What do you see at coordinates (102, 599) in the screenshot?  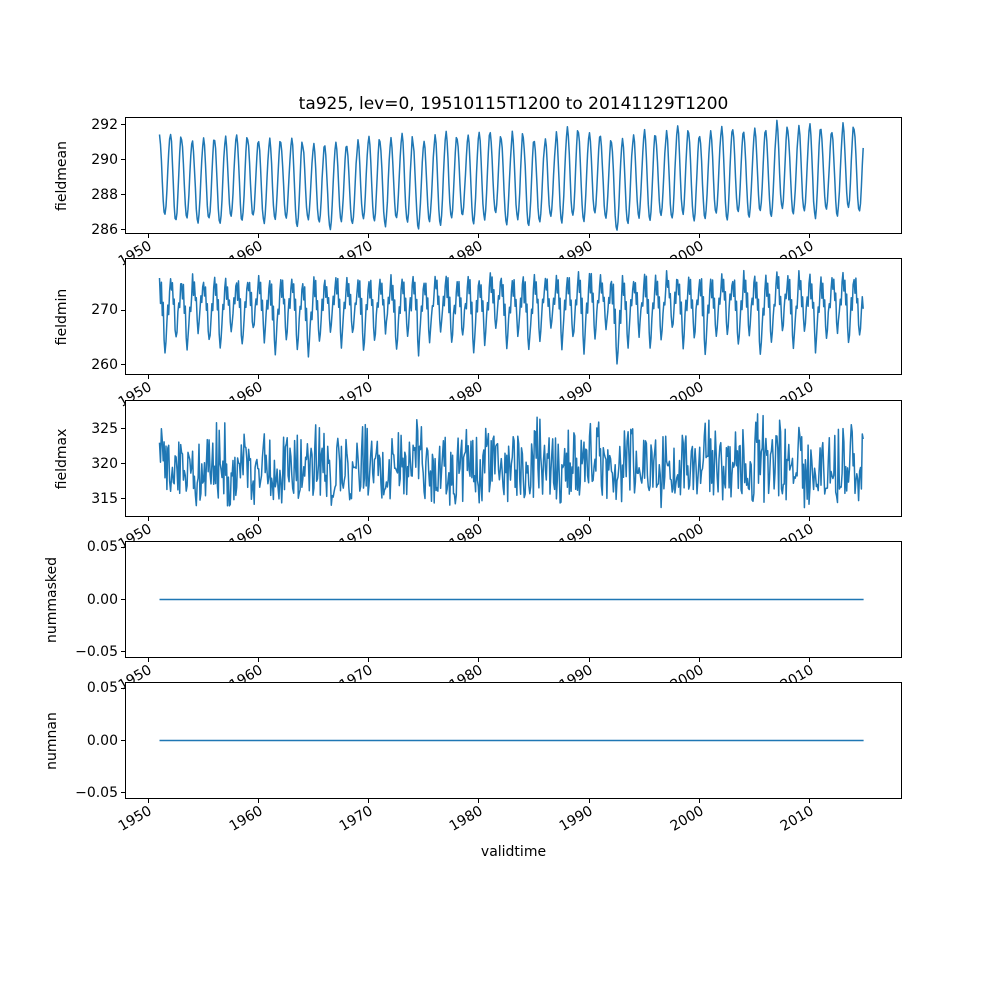 I see `y-tick-label-nummasked: 0.00` at bounding box center [102, 599].